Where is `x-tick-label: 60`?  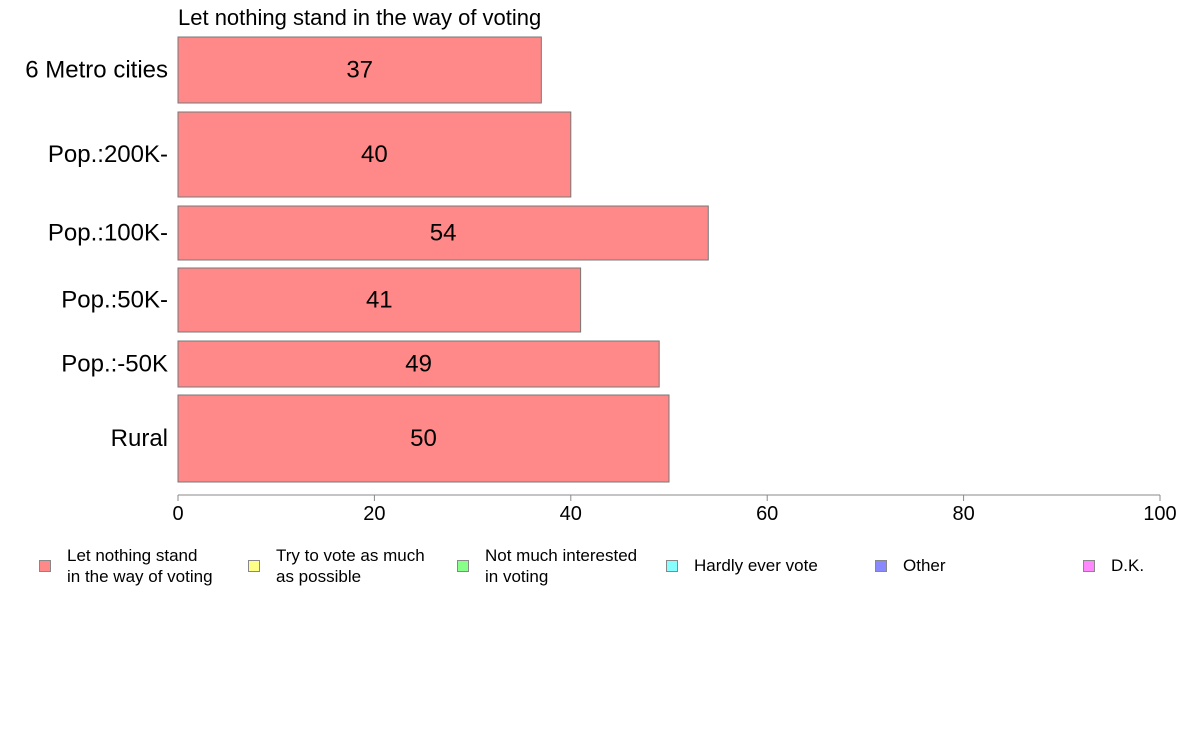
x-tick-label: 60 is located at coordinates (767, 514).